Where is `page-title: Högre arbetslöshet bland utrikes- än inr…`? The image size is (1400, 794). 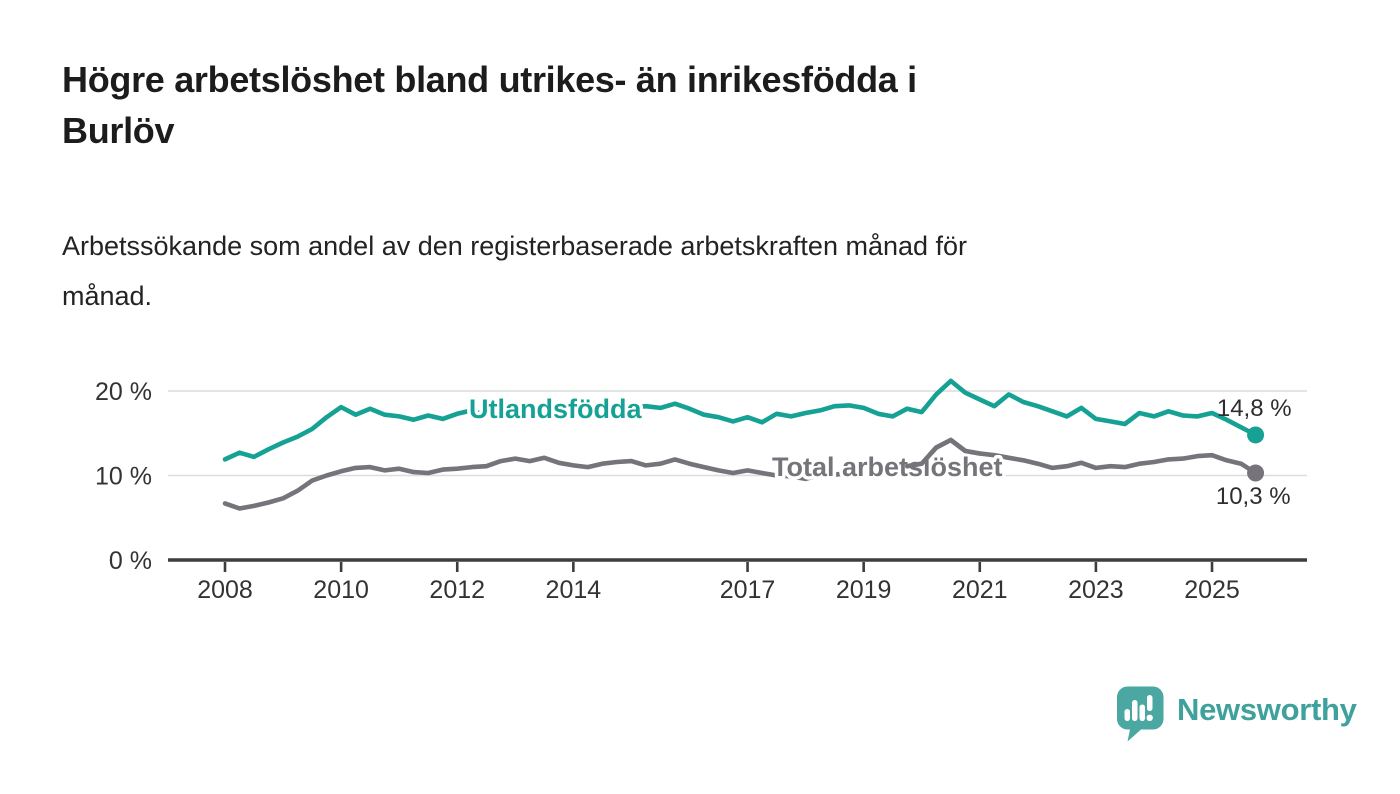
page-title: Högre arbetslöshet bland utrikes- än inr… is located at coordinates (662, 105).